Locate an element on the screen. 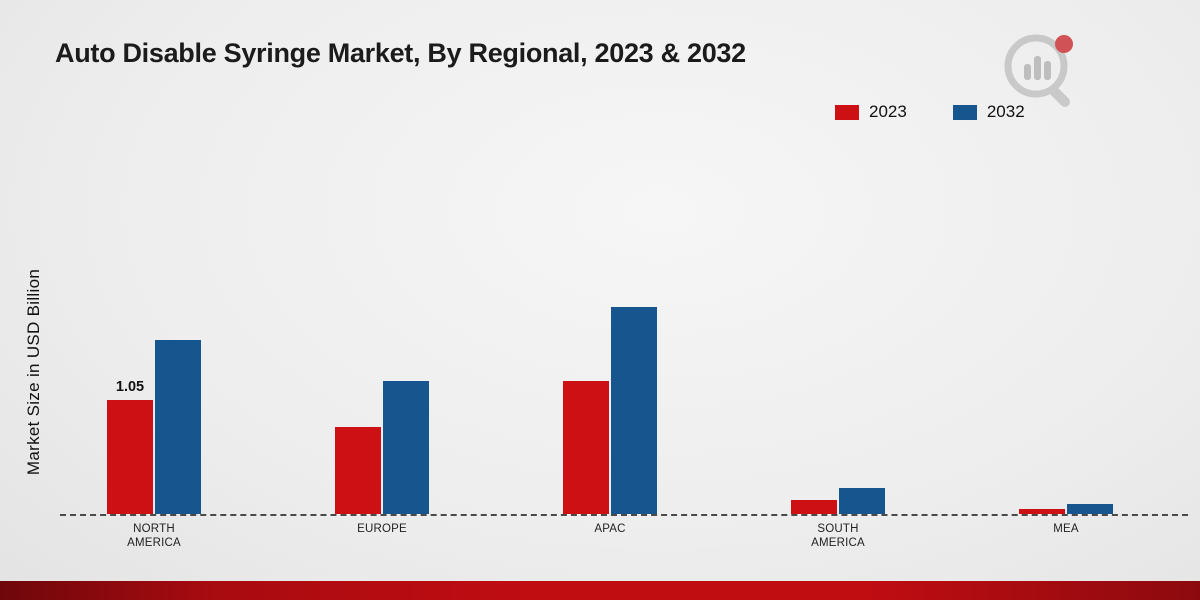 The height and width of the screenshot is (600, 1200). bar-group-south-america: SOUTH AMERICA is located at coordinates (838, 521).